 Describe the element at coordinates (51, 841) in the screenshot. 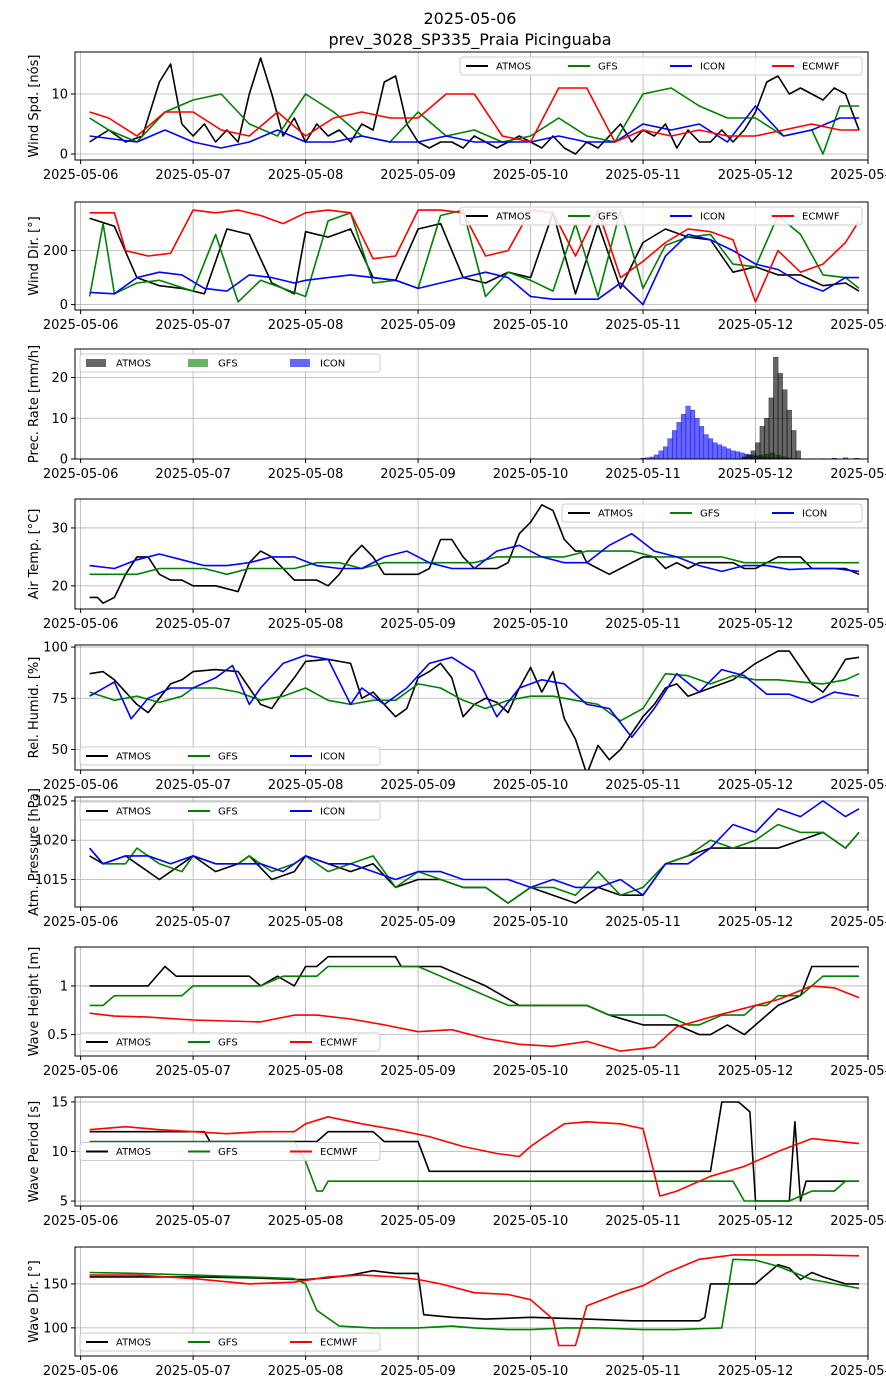

I see `y-tick-label: 1020` at that location.